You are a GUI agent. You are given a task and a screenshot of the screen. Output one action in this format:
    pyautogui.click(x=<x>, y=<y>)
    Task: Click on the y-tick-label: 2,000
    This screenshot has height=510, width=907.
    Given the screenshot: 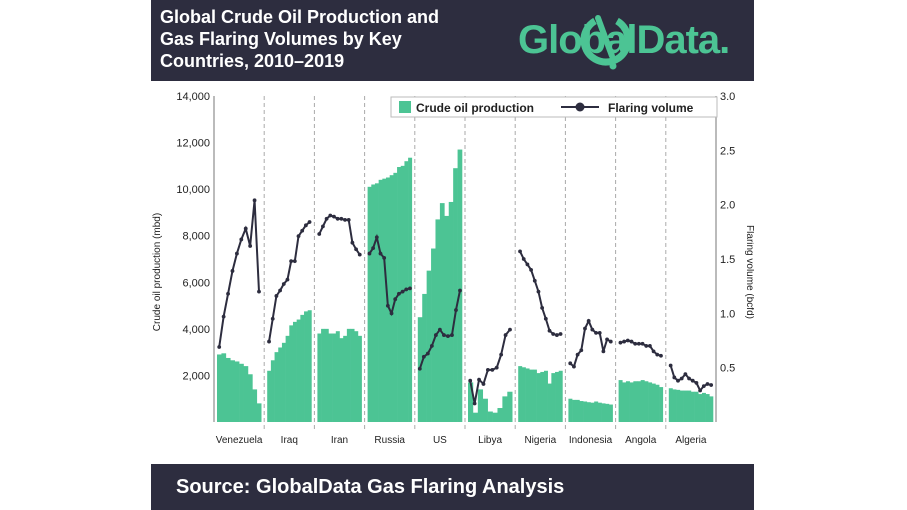 What is the action you would take?
    pyautogui.click(x=196, y=376)
    